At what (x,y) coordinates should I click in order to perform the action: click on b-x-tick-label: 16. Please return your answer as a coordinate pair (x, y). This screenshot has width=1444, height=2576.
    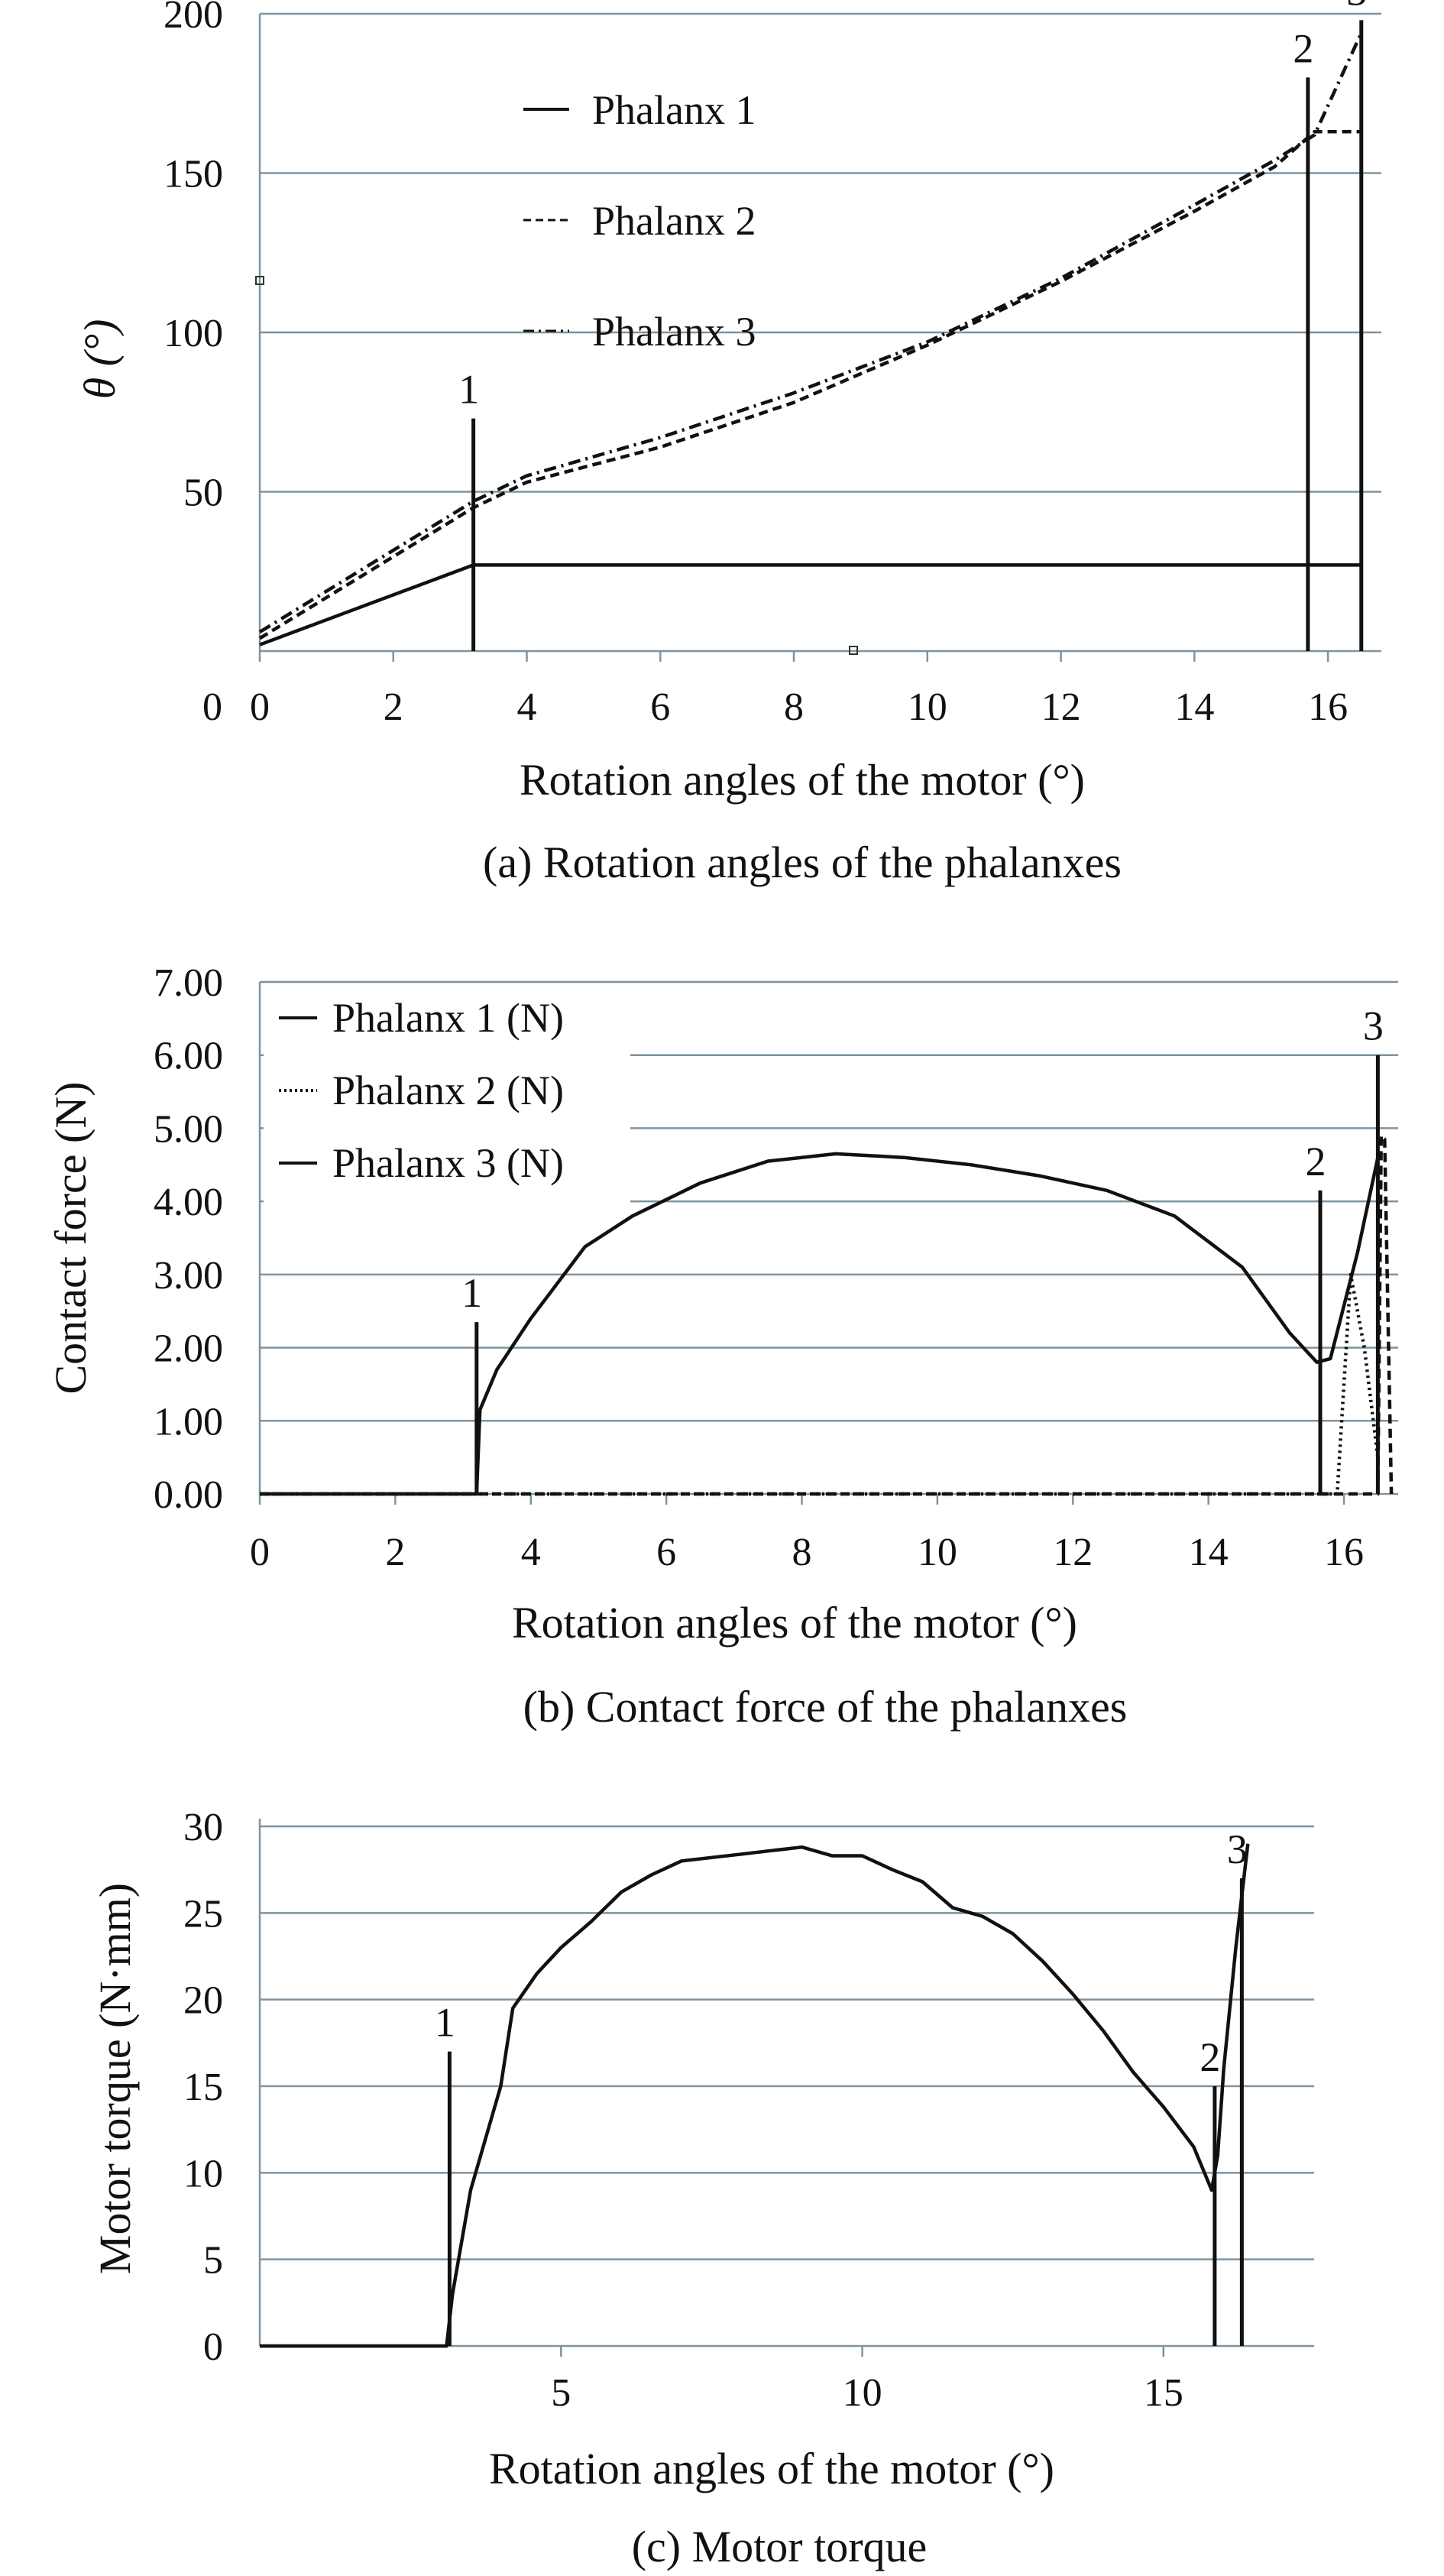
    Looking at the image, I should click on (1344, 1553).